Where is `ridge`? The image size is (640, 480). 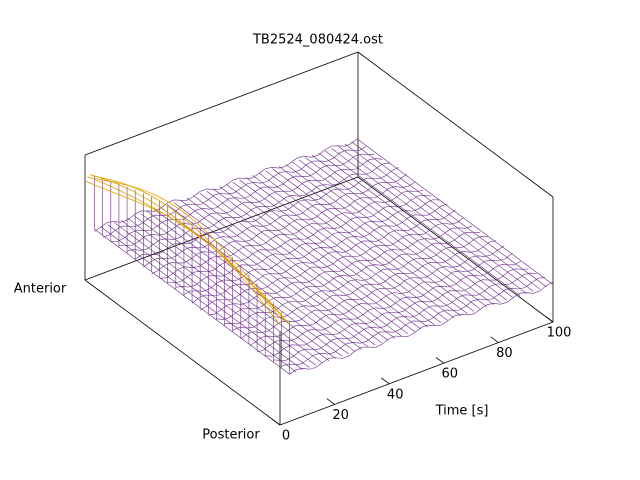 ridge is located at coordinates (187, 250).